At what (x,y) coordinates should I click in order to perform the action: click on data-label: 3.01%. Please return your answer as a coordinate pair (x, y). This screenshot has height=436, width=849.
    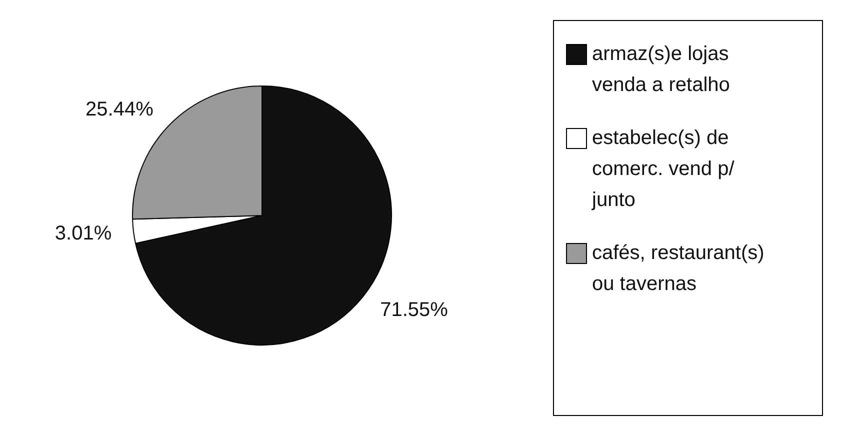
    Looking at the image, I should click on (83, 233).